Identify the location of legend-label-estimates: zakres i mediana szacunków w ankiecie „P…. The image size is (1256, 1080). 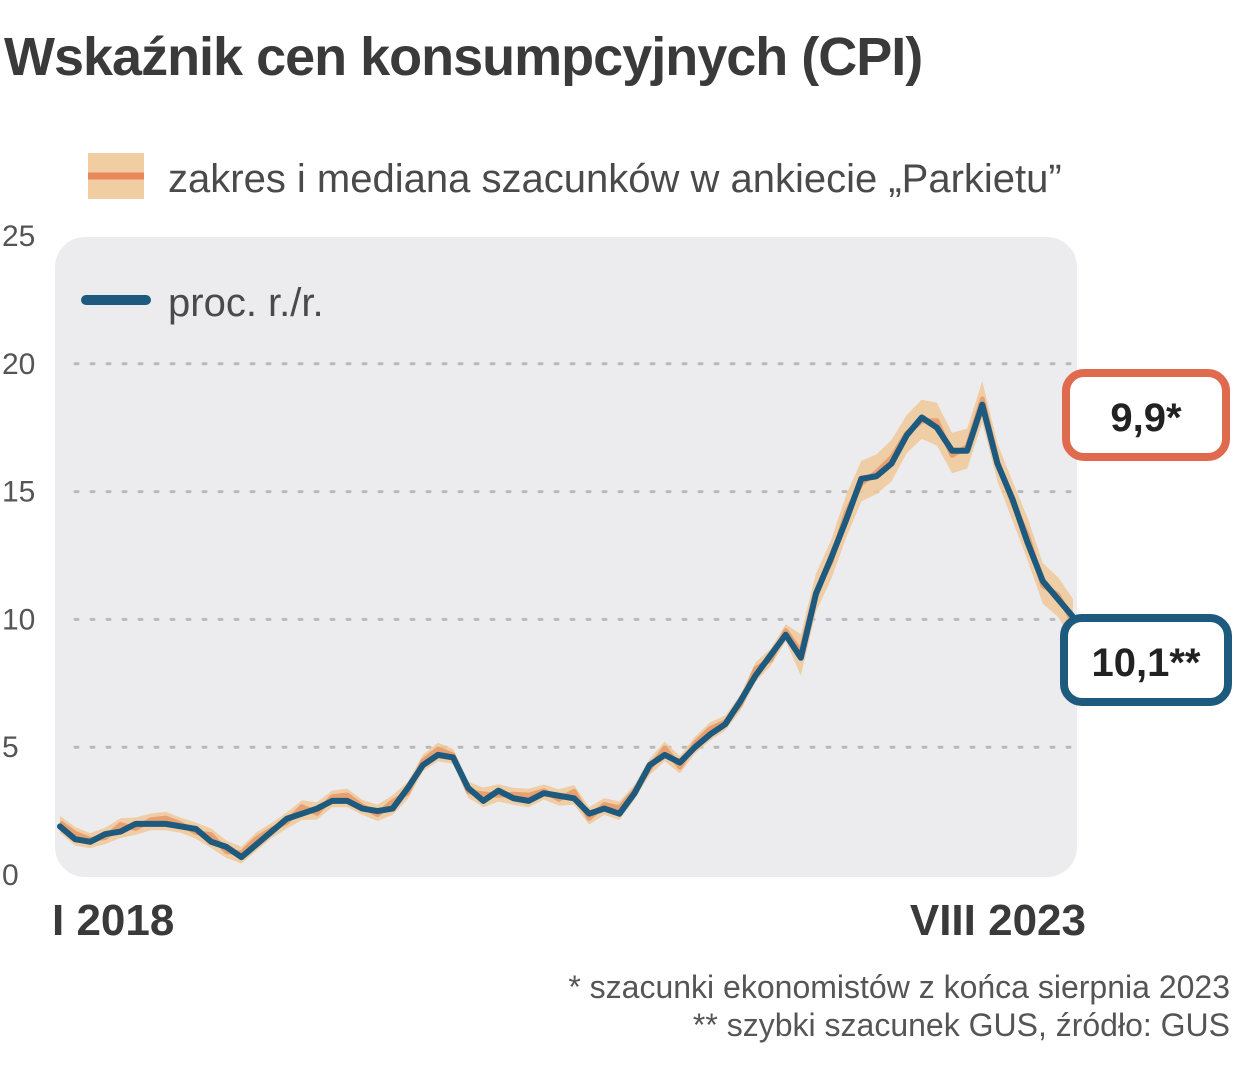
(615, 179).